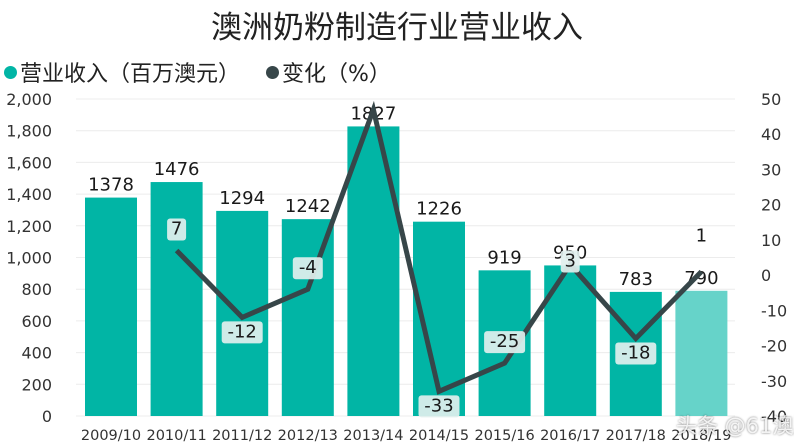 Image resolution: width=794 pixels, height=447 pixels. What do you see at coordinates (111, 185) in the screenshot?
I see `revenue-value-label: 1378` at bounding box center [111, 185].